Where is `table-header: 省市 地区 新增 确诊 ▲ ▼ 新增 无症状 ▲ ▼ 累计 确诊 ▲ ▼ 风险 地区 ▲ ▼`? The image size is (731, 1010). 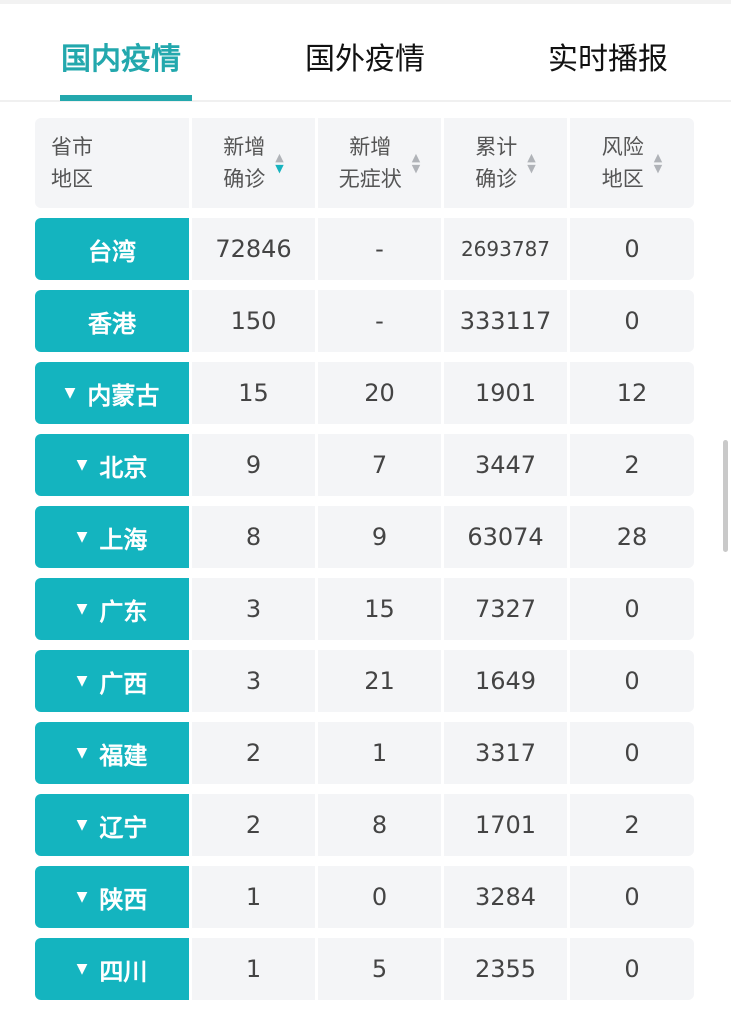 table-header: 省市 地区 新增 确诊 ▲ ▼ 新增 无症状 ▲ ▼ 累计 确诊 ▲ ▼ 风险 地区 ▲ ▼ is located at coordinates (365, 163).